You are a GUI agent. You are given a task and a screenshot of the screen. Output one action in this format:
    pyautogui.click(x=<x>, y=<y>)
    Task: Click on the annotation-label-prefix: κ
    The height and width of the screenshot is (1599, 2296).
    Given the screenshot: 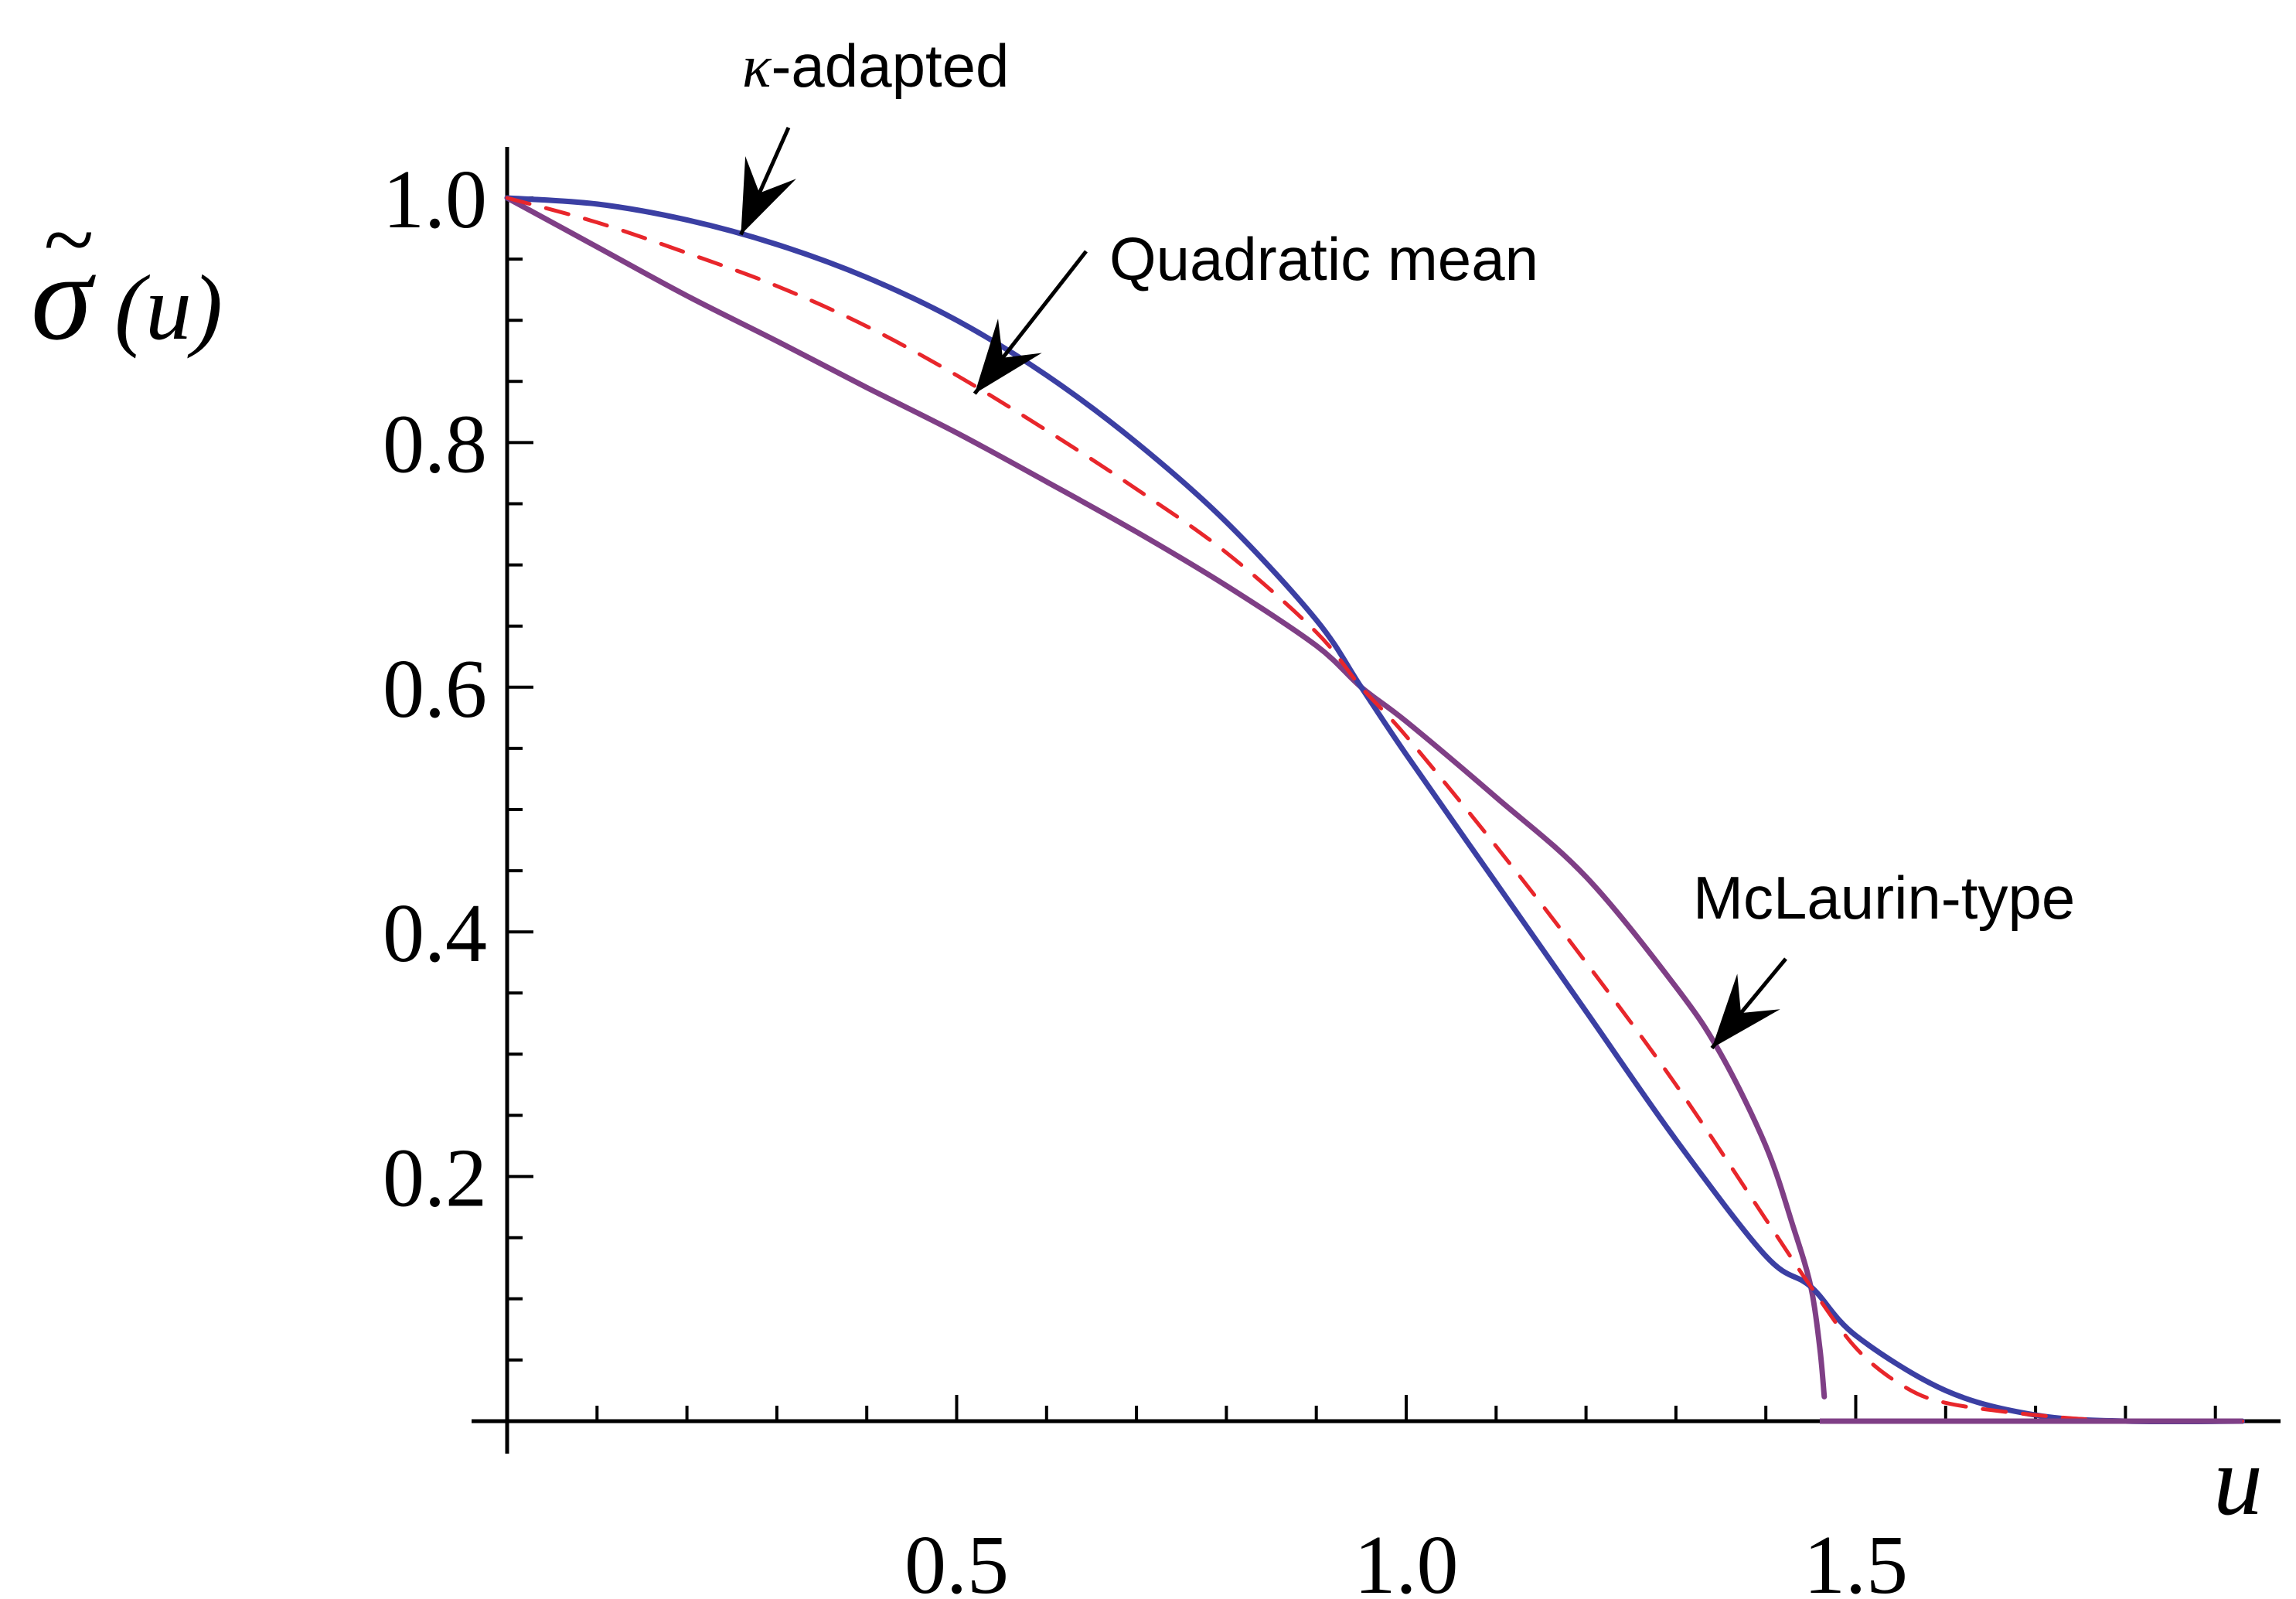 What is the action you would take?
    pyautogui.click(x=757, y=66)
    